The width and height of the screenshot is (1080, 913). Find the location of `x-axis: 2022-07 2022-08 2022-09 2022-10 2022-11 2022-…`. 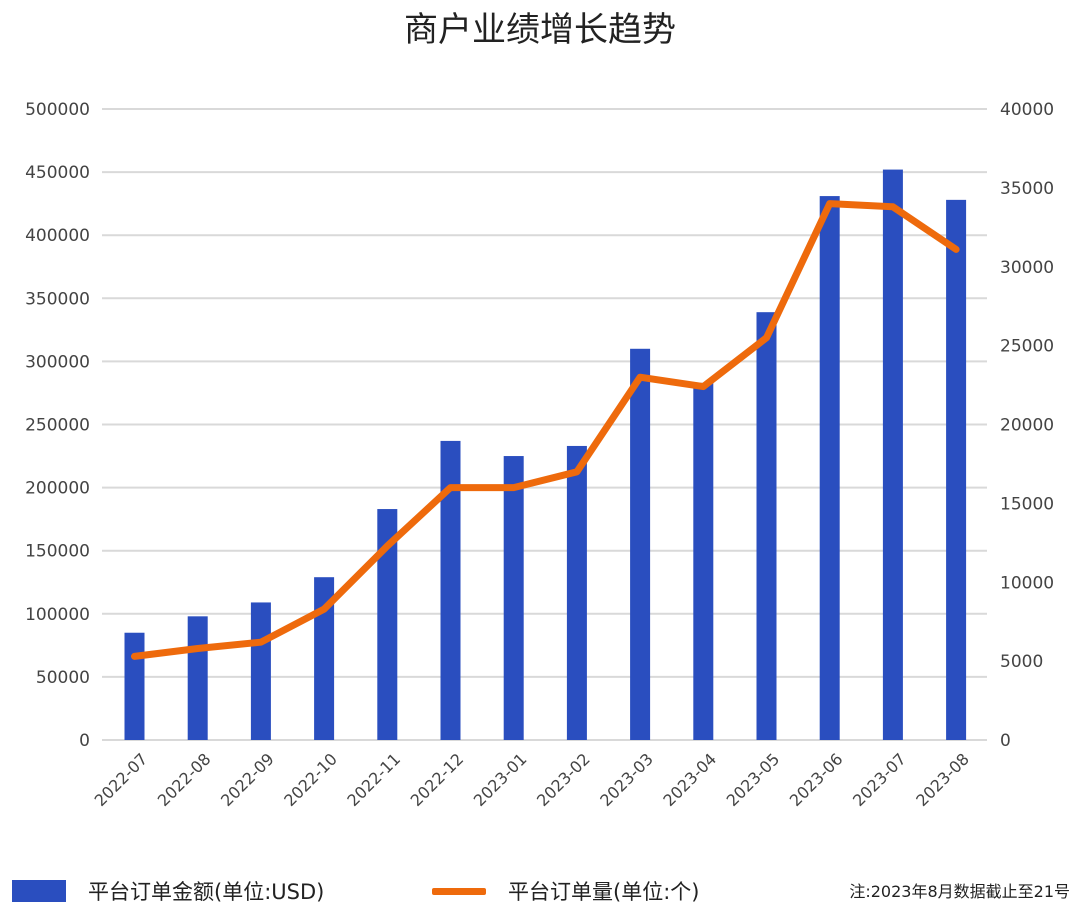

x-axis: 2022-07 2022-08 2022-09 2022-10 2022-11 2022-… is located at coordinates (532, 779).